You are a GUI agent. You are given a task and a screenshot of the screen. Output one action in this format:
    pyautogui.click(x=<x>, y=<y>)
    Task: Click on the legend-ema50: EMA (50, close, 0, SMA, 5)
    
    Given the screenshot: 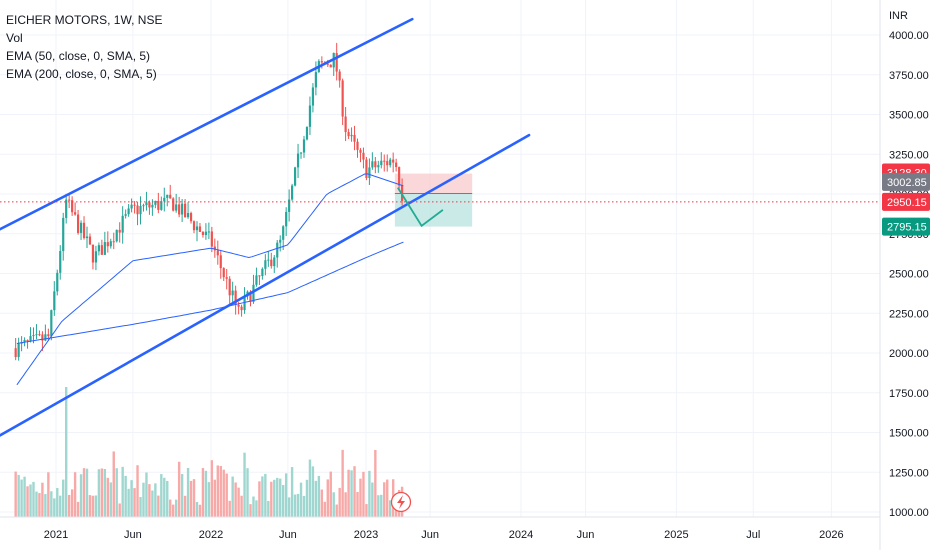 What is the action you would take?
    pyautogui.click(x=78, y=56)
    